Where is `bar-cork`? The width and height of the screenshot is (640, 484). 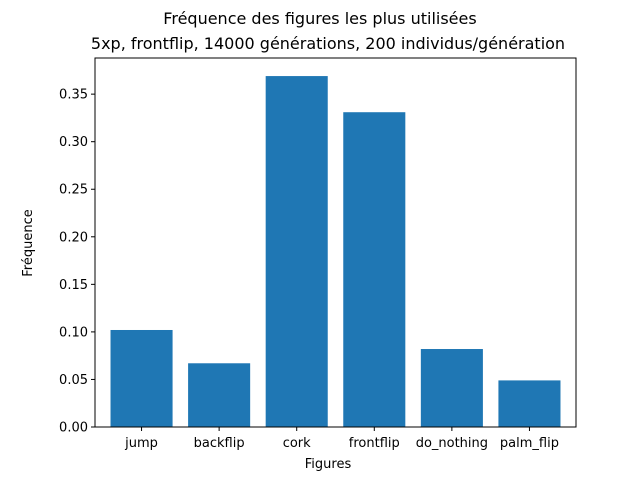
bar-cork is located at coordinates (296, 251).